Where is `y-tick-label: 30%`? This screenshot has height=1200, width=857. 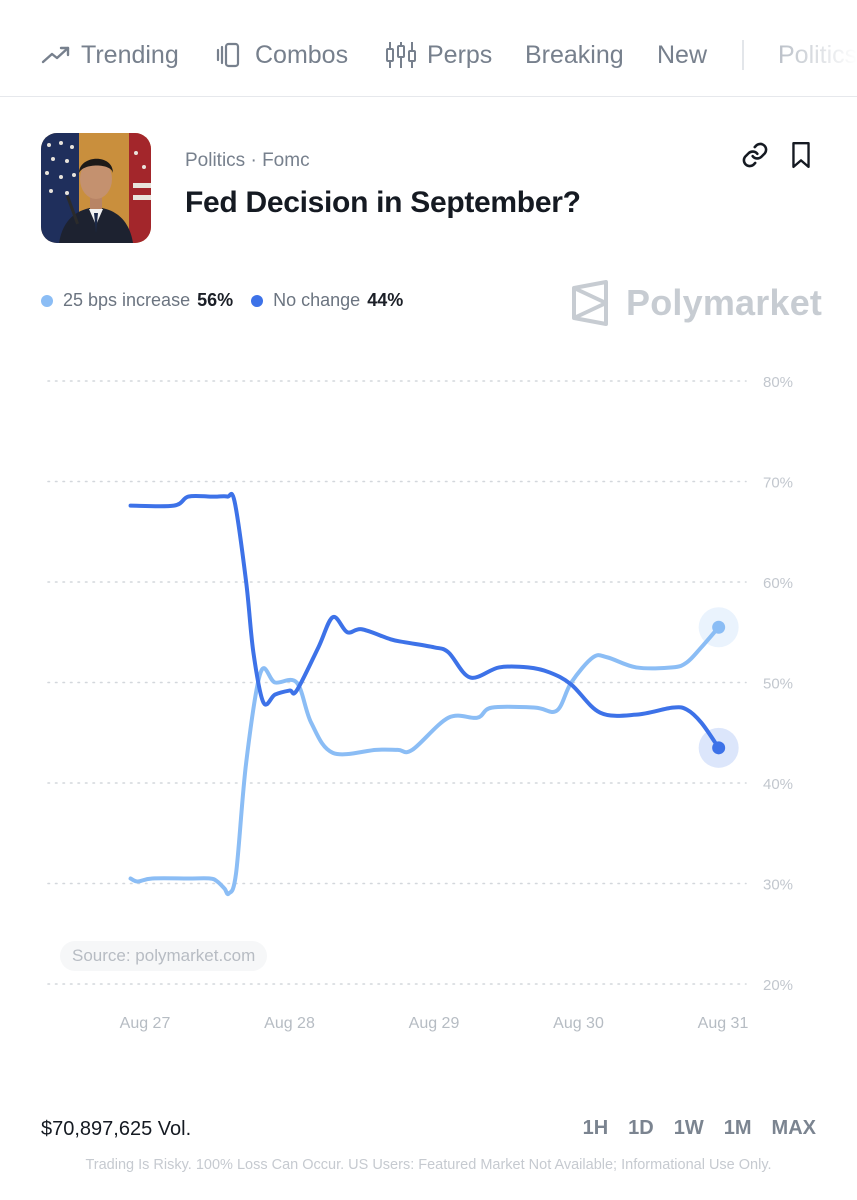 y-tick-label: 30% is located at coordinates (778, 885).